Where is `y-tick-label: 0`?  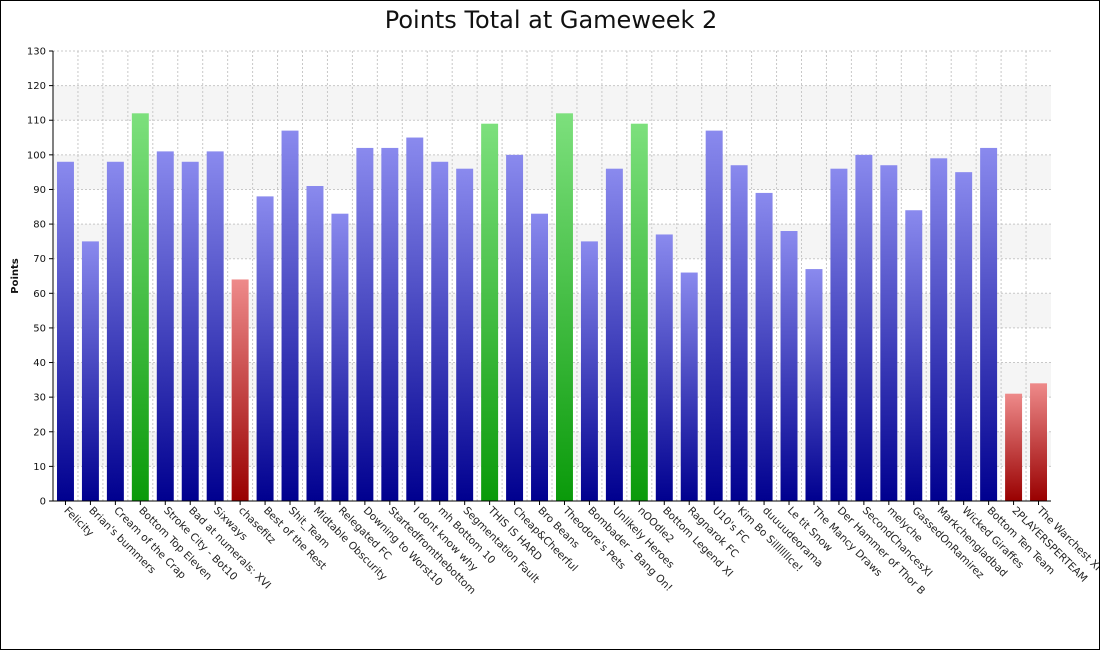
y-tick-label: 0 is located at coordinates (43, 502).